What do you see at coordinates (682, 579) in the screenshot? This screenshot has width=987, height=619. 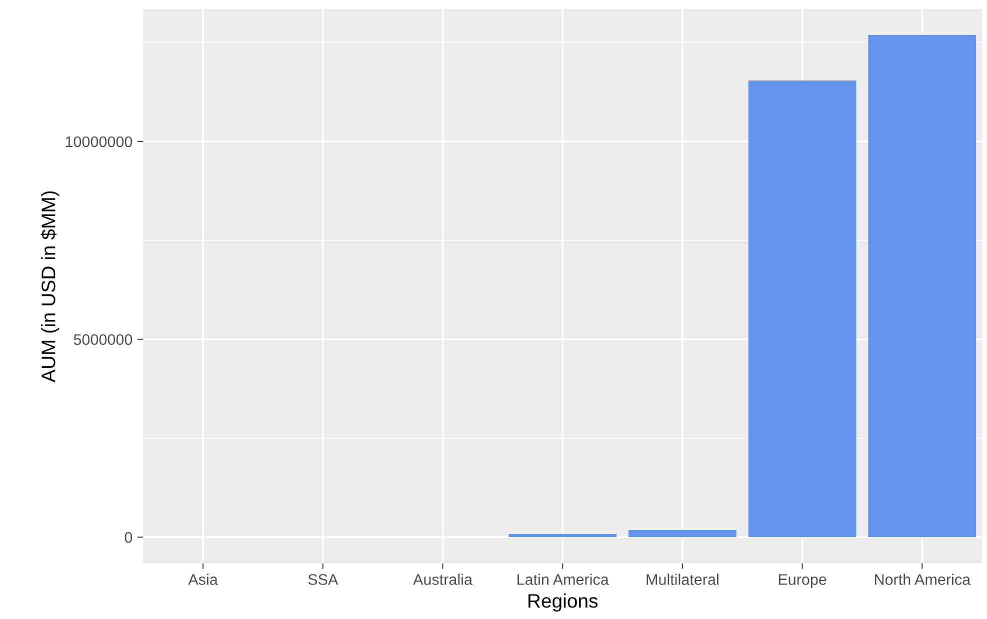 I see `x-tick-label: Multilateral` at bounding box center [682, 579].